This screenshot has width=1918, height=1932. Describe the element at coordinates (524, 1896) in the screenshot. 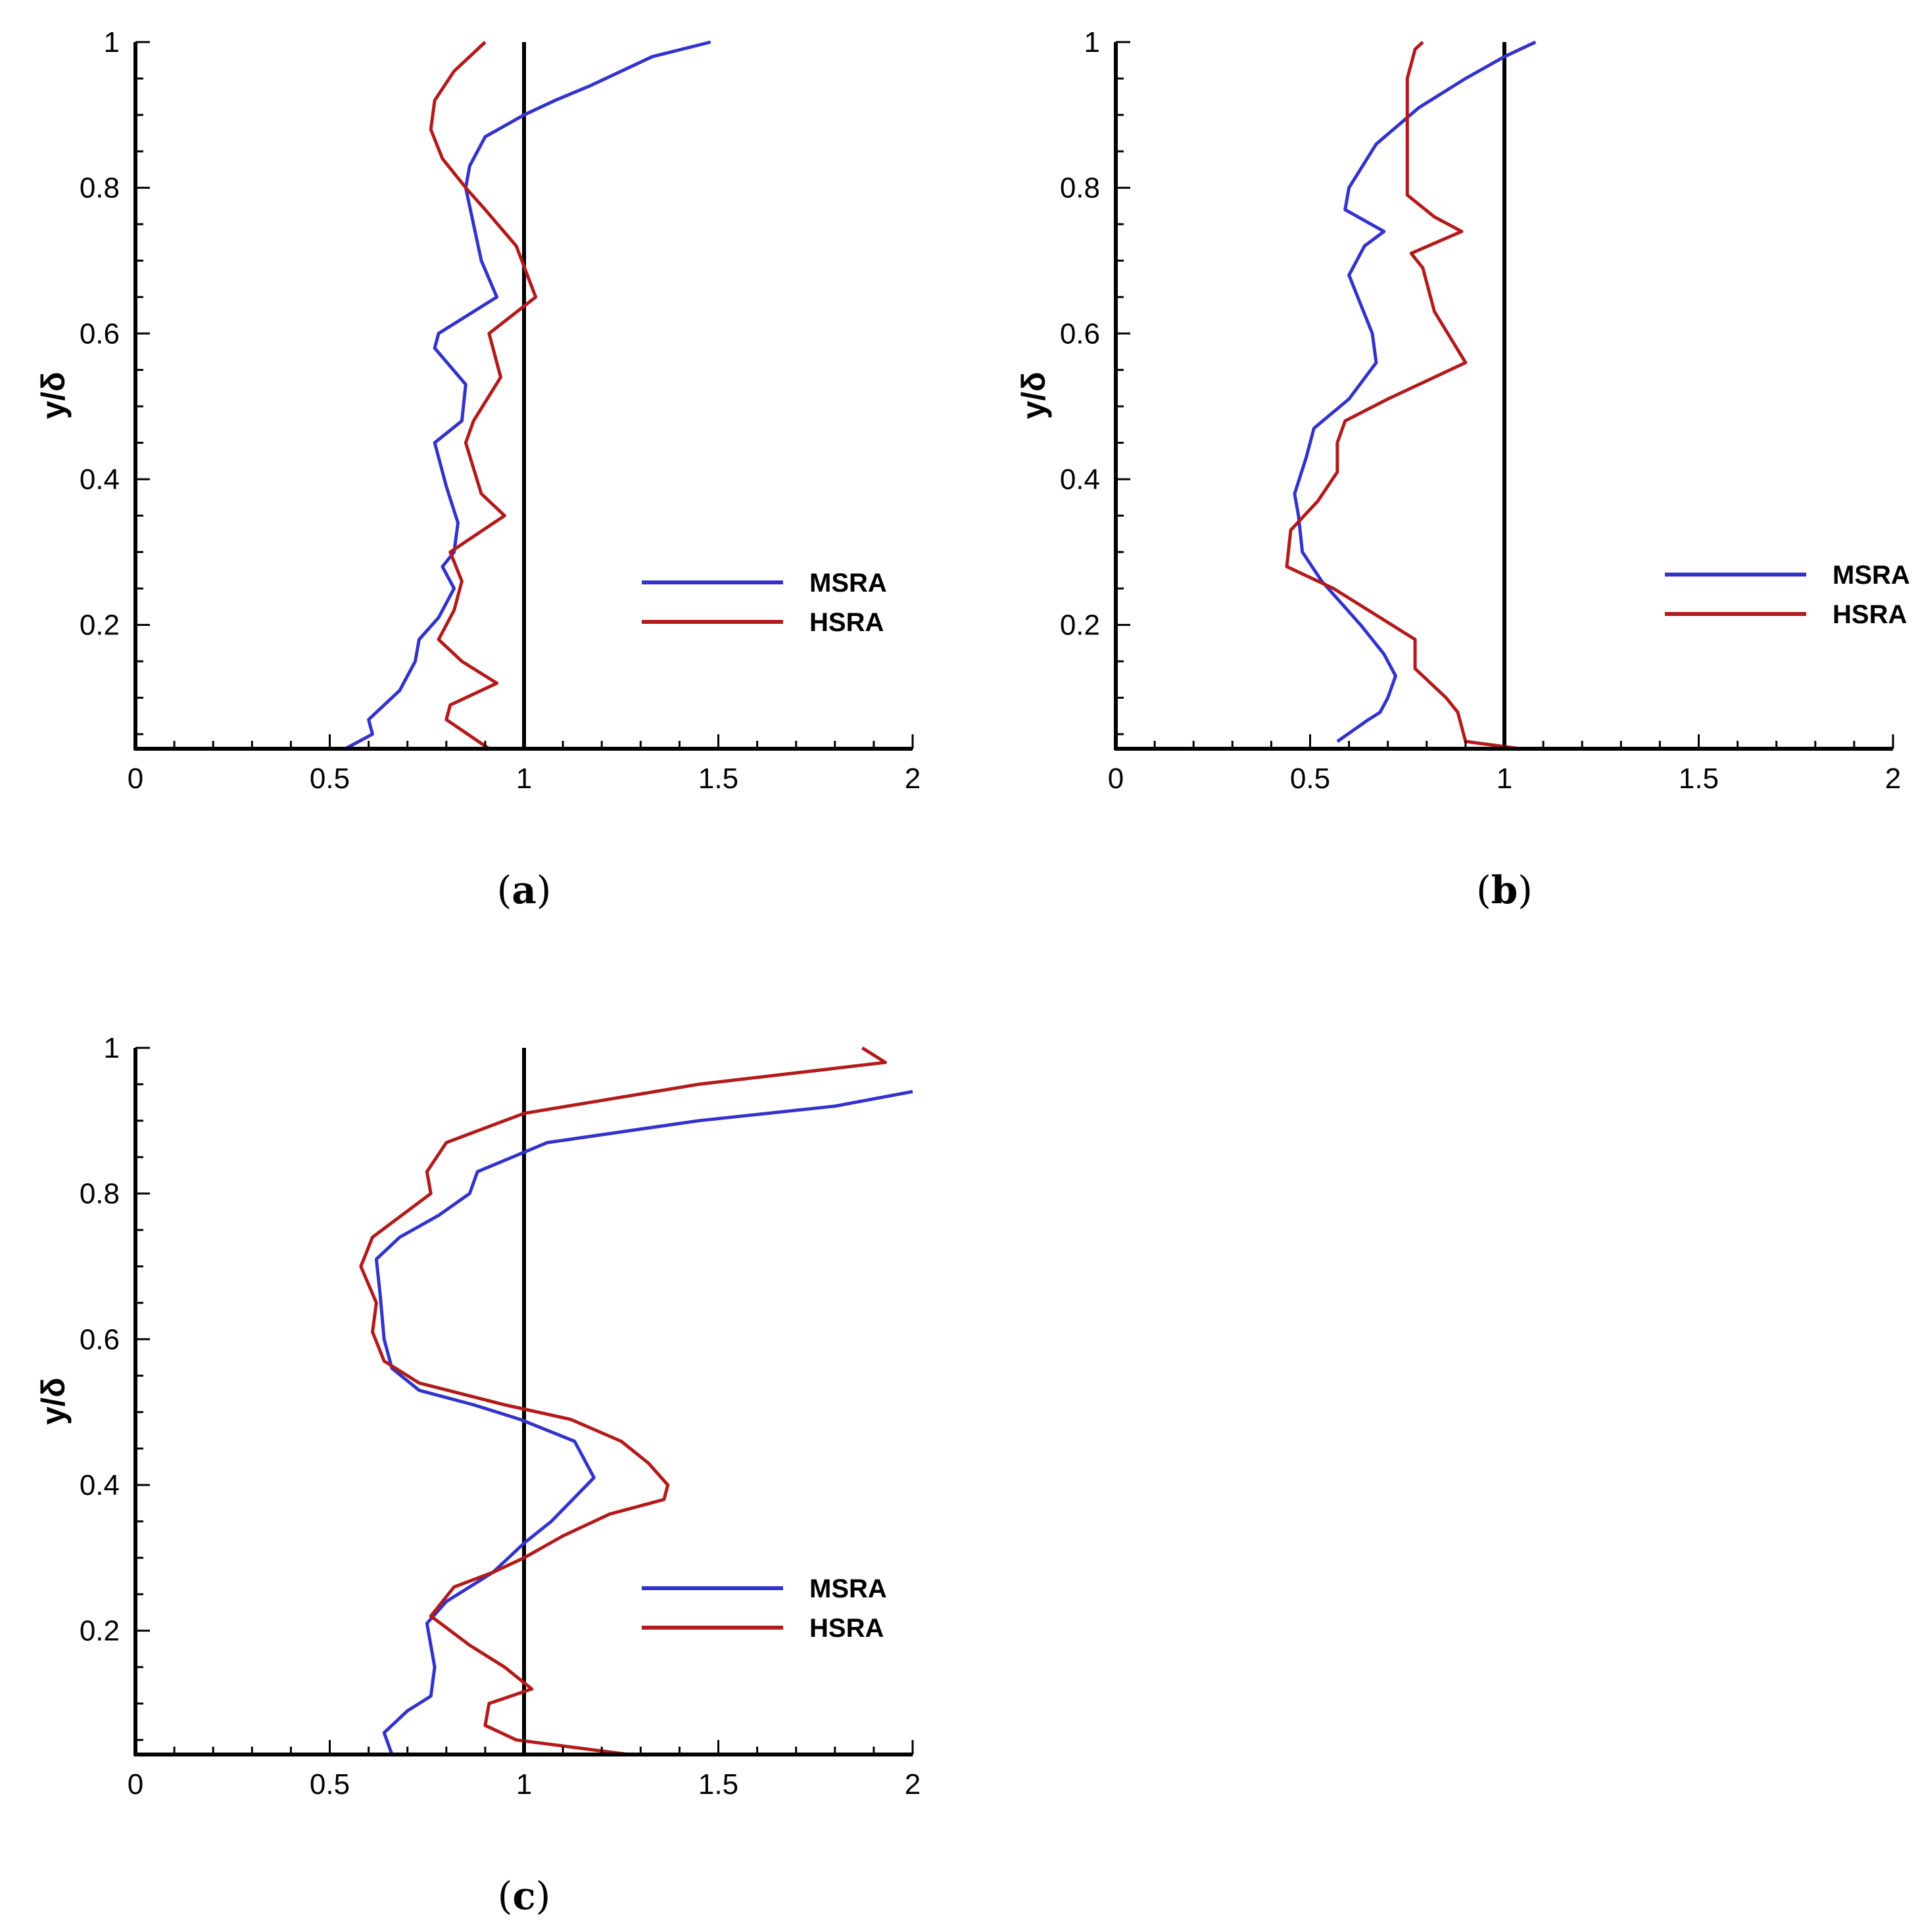

I see `panel-caption: (c)` at that location.